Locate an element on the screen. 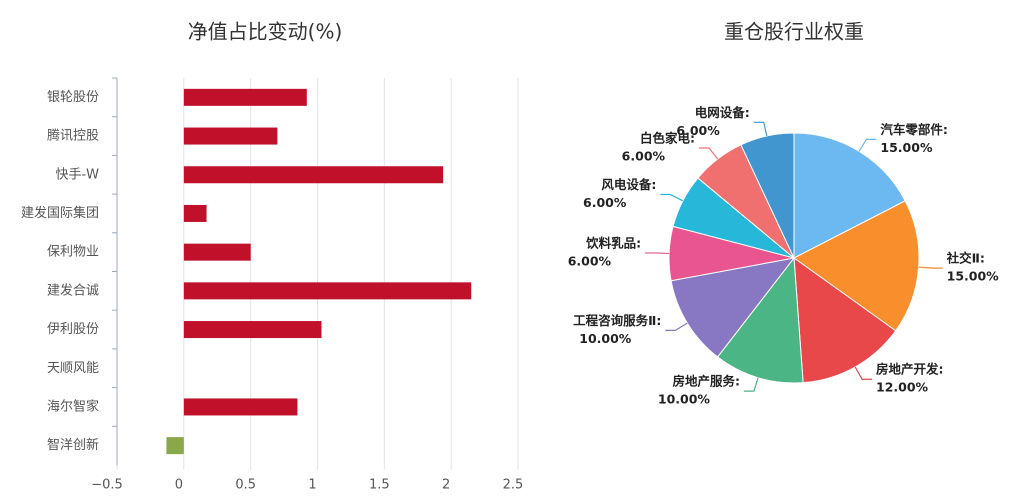 The width and height of the screenshot is (1010, 498). y-tick-label: 智洋创新 is located at coordinates (73, 445).